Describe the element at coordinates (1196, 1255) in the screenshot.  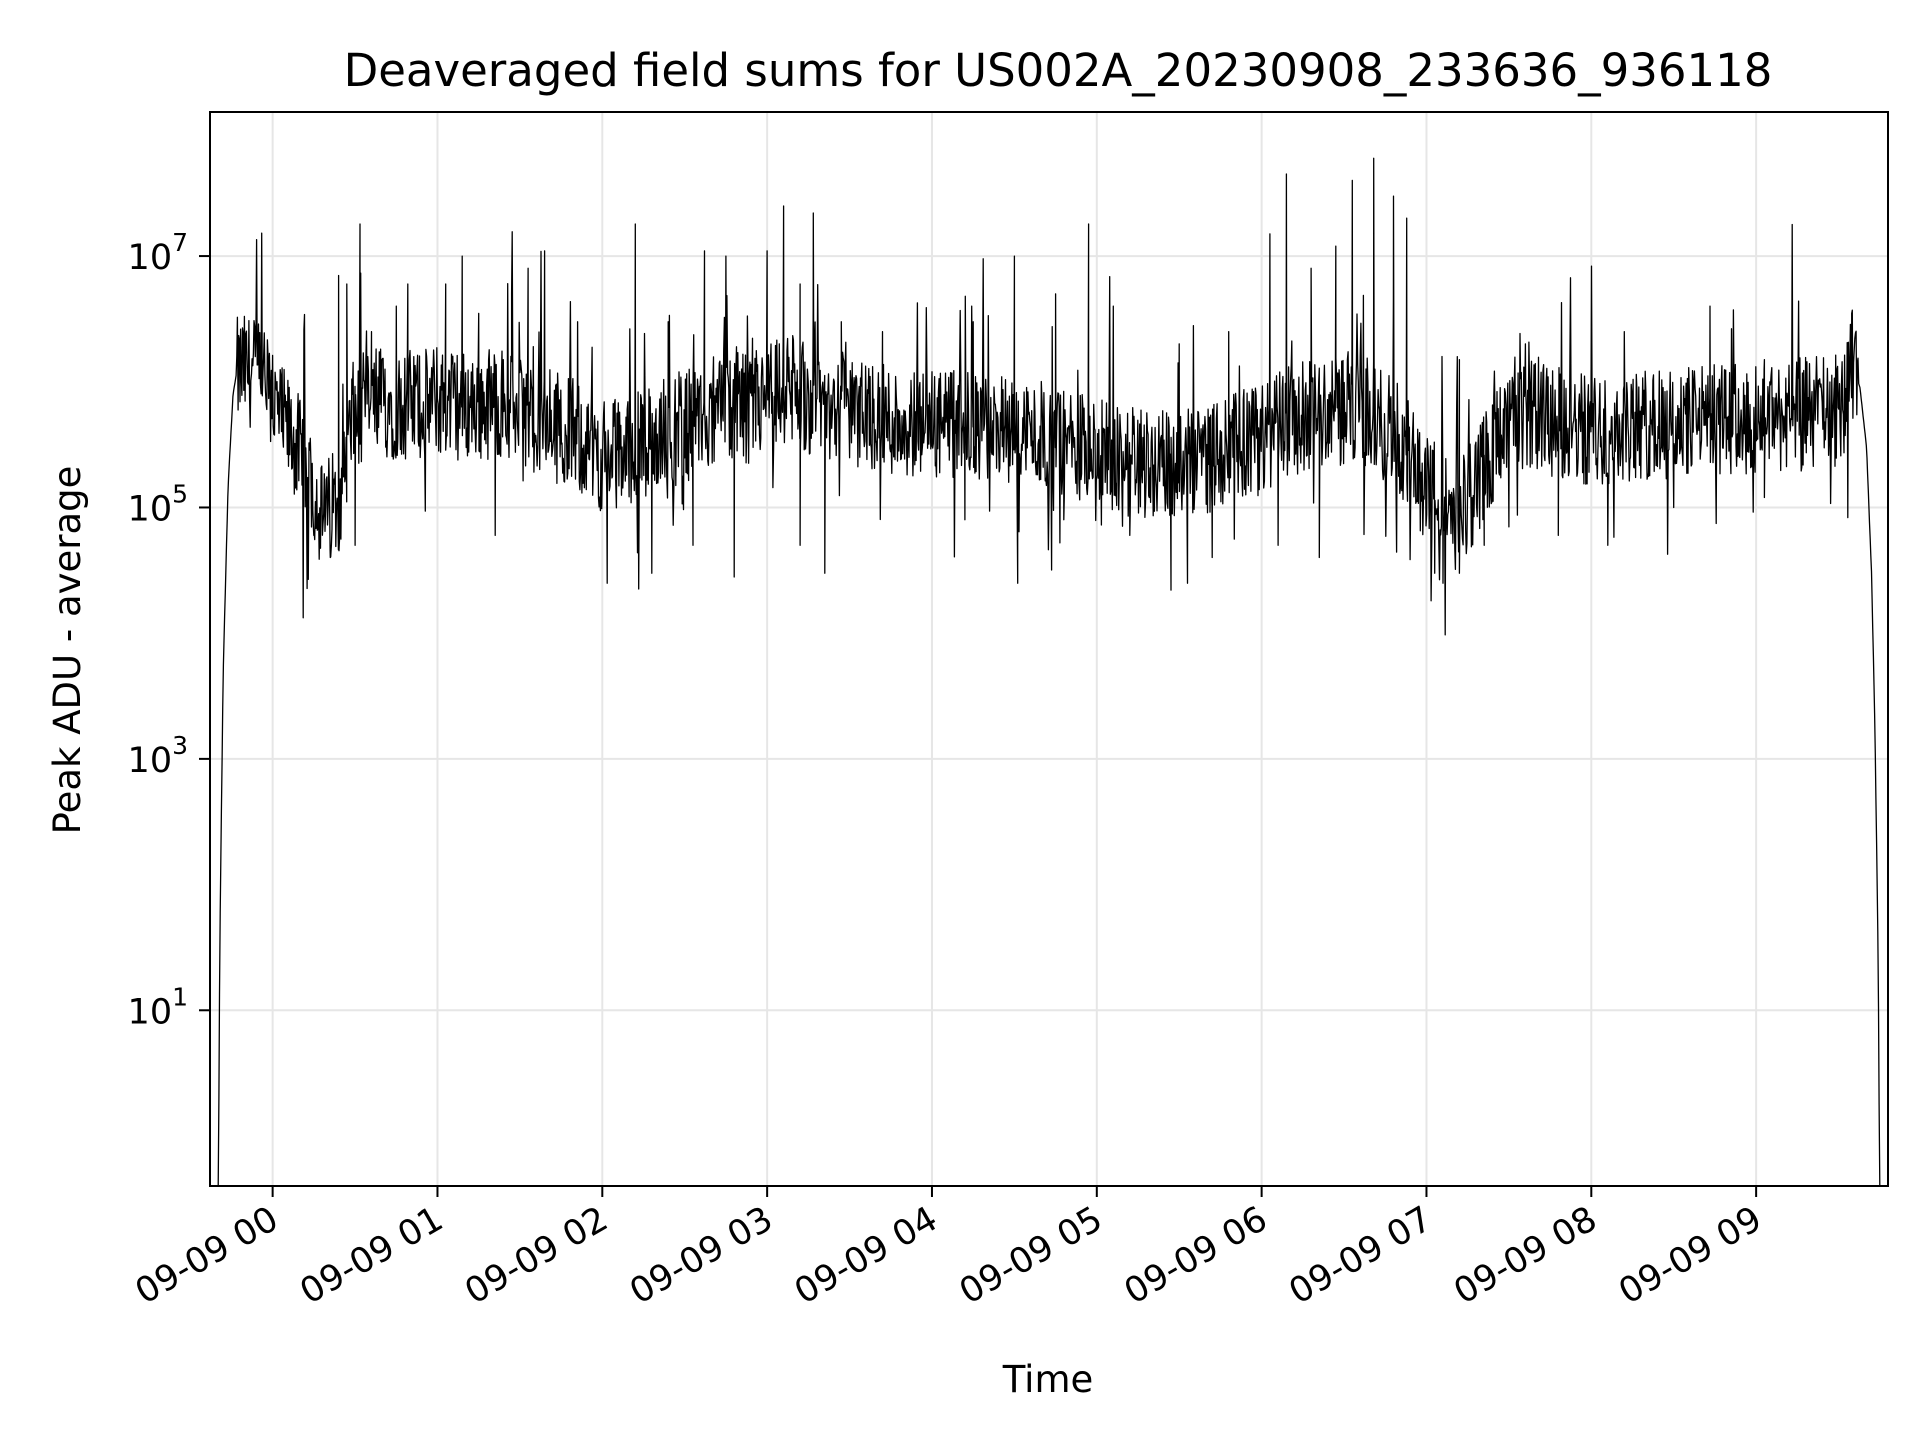
I see `x-tick-label: 09-09 06` at that location.